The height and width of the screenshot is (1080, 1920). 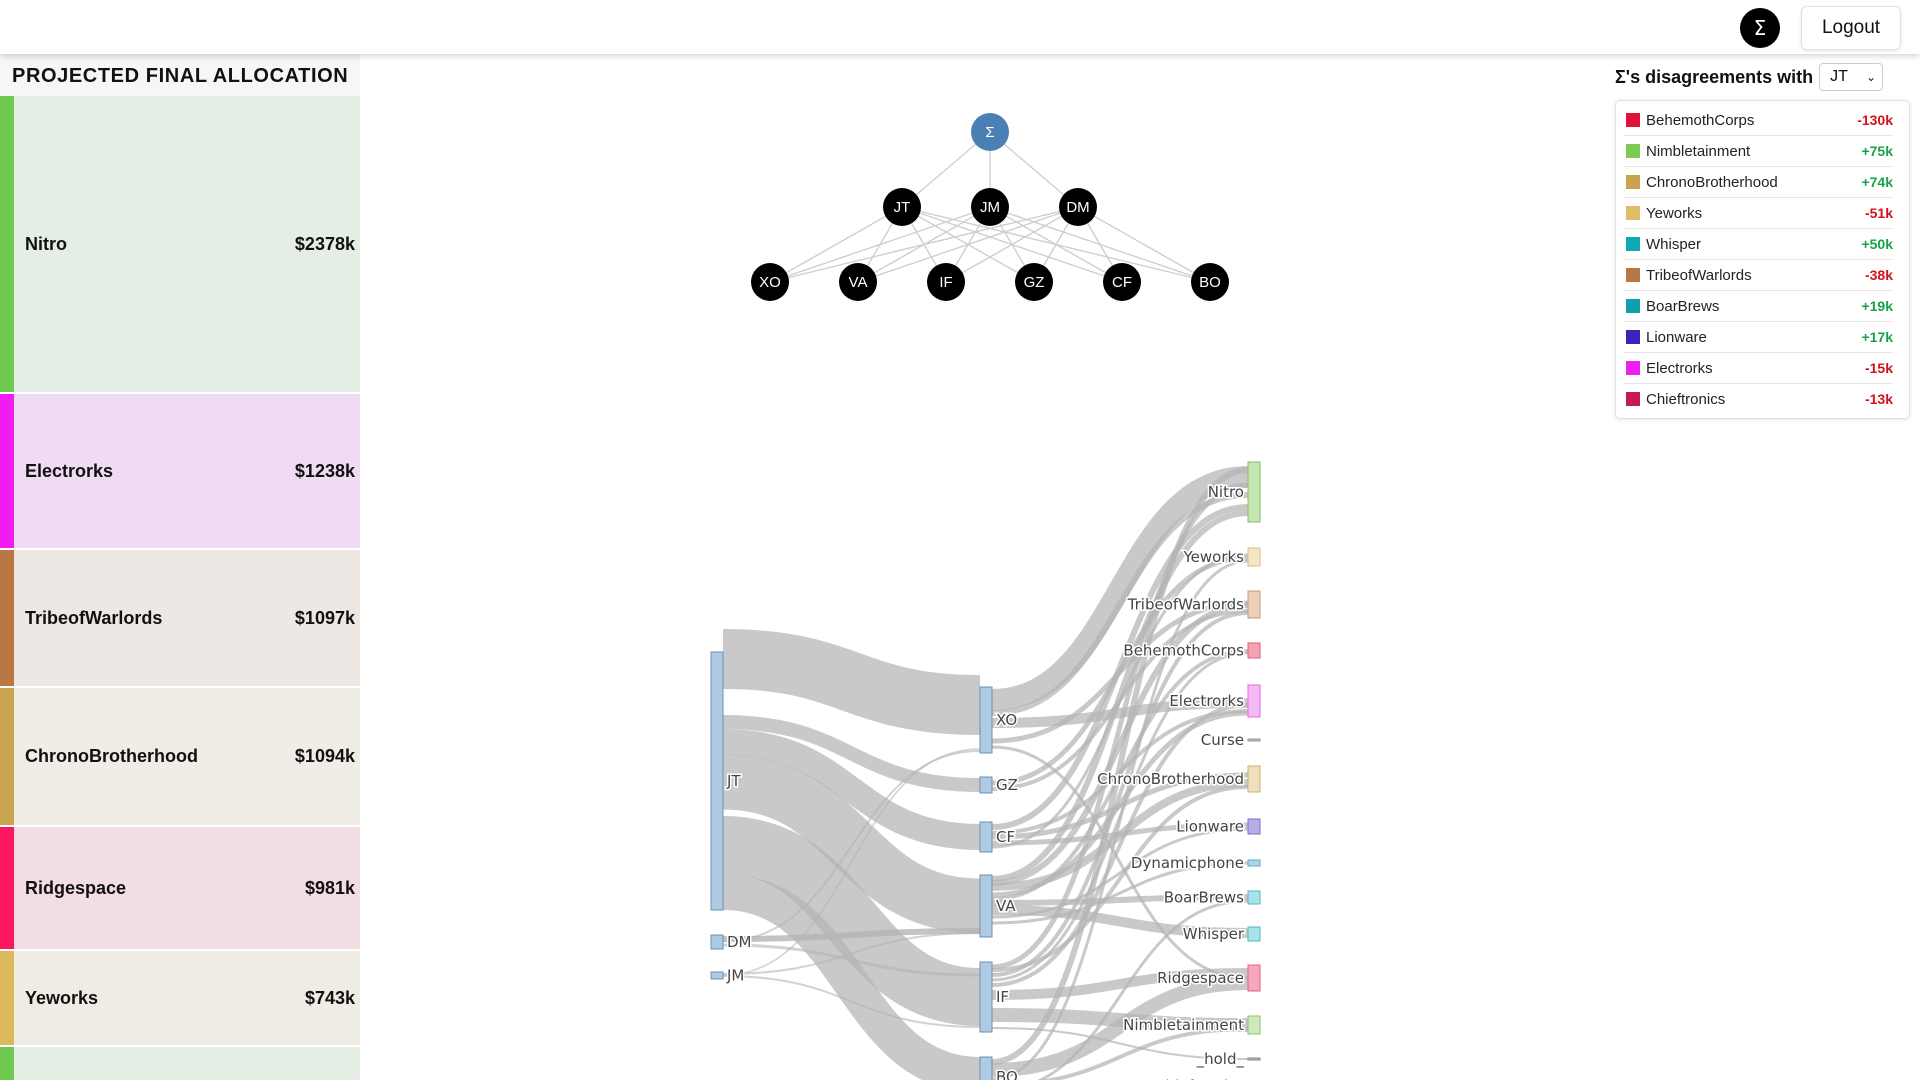 What do you see at coordinates (1230, 740) in the screenshot?
I see `sankey-target-node: Curse` at bounding box center [1230, 740].